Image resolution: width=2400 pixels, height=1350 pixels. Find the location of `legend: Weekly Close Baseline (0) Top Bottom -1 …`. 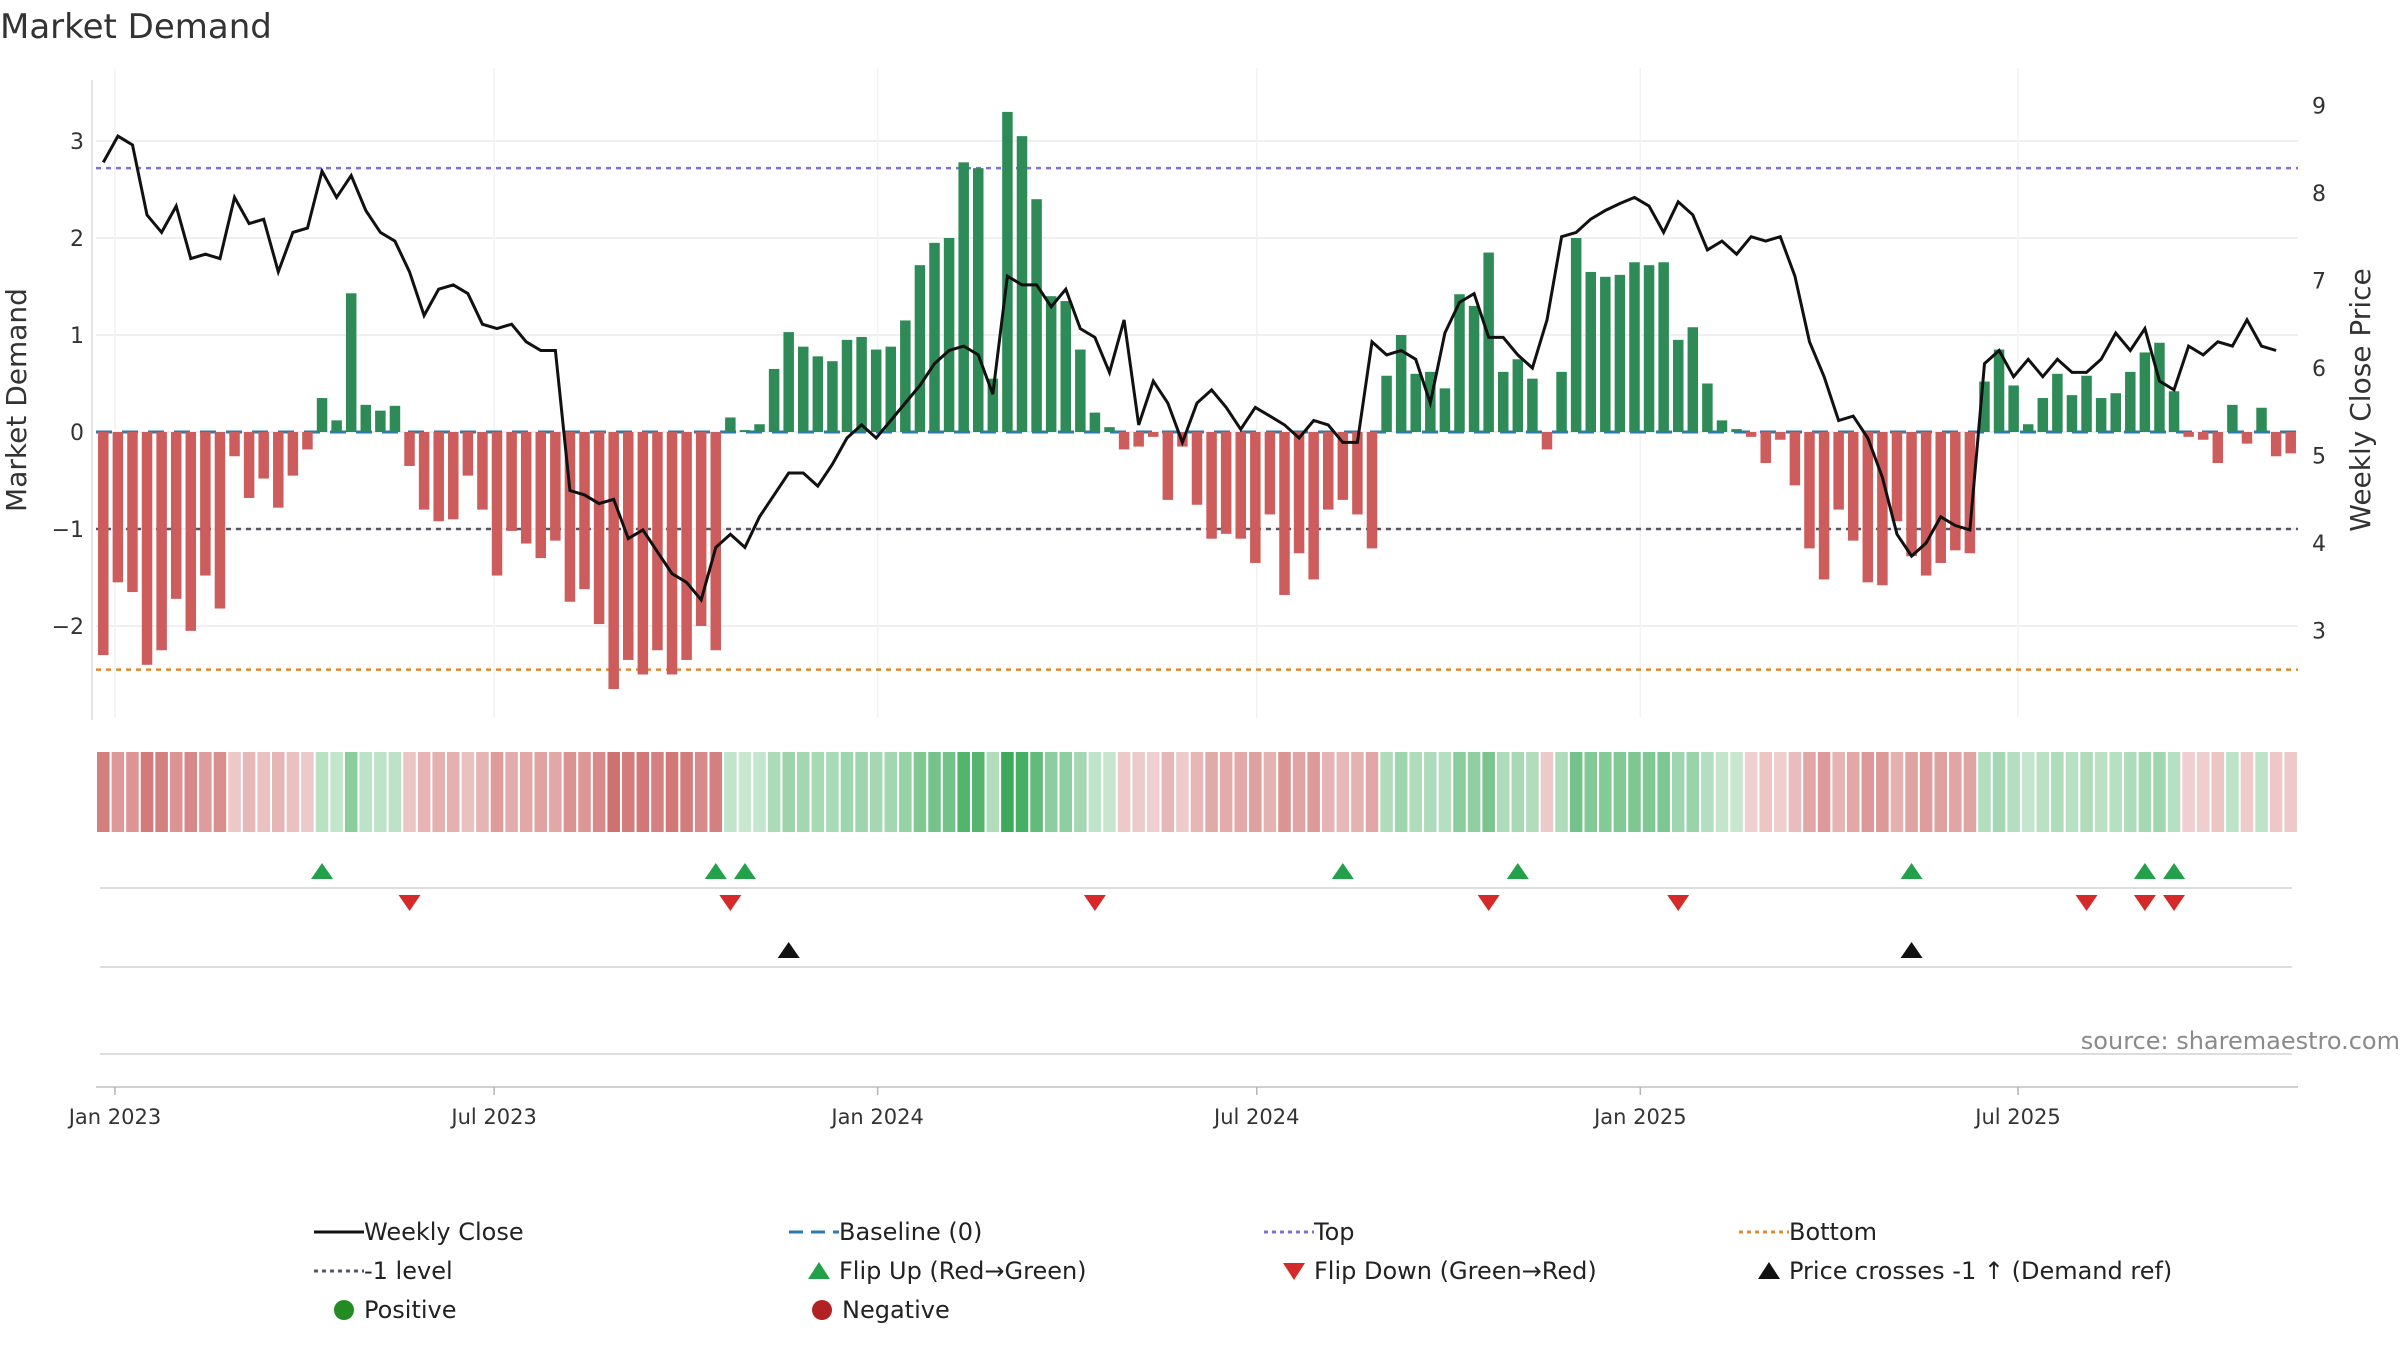

legend: Weekly Close Baseline (0) Top Bottom -1 … is located at coordinates (1250, 1270).